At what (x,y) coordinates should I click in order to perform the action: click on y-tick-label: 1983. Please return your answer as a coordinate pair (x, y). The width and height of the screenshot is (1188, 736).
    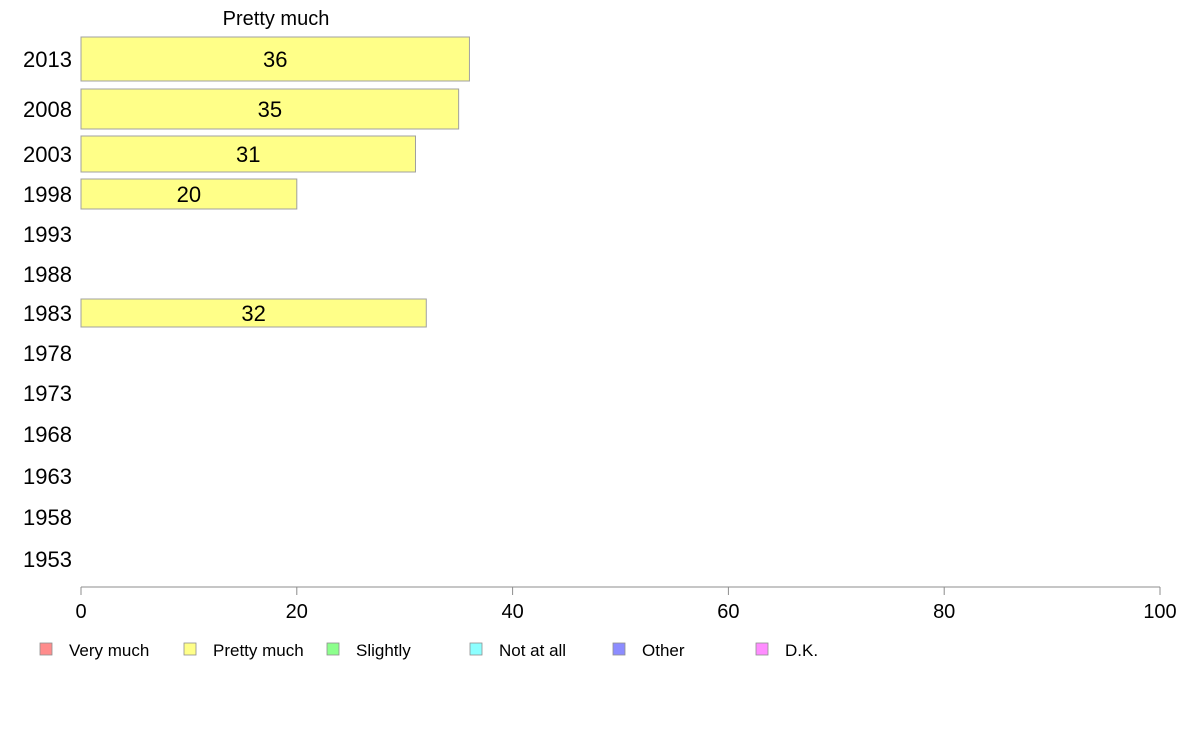
    Looking at the image, I should click on (47, 313).